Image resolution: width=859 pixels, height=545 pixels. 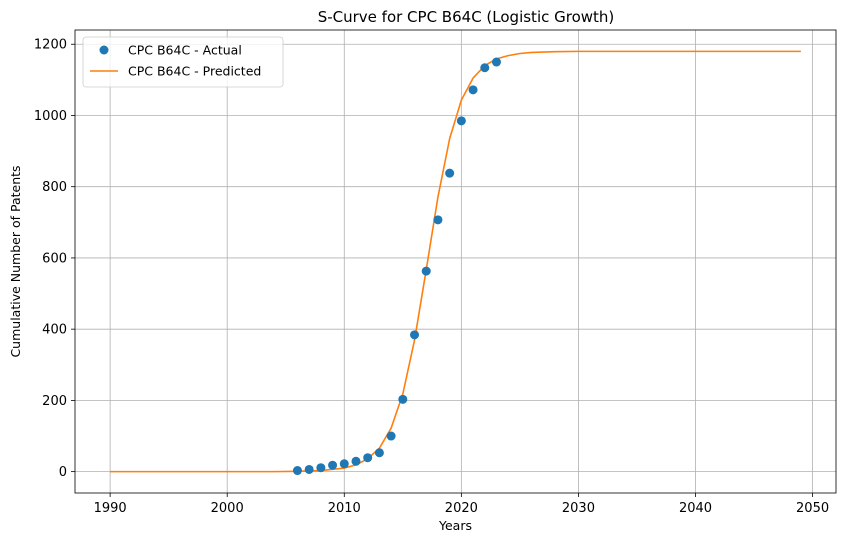 What do you see at coordinates (461, 508) in the screenshot?
I see `x-tick-label: 2020` at bounding box center [461, 508].